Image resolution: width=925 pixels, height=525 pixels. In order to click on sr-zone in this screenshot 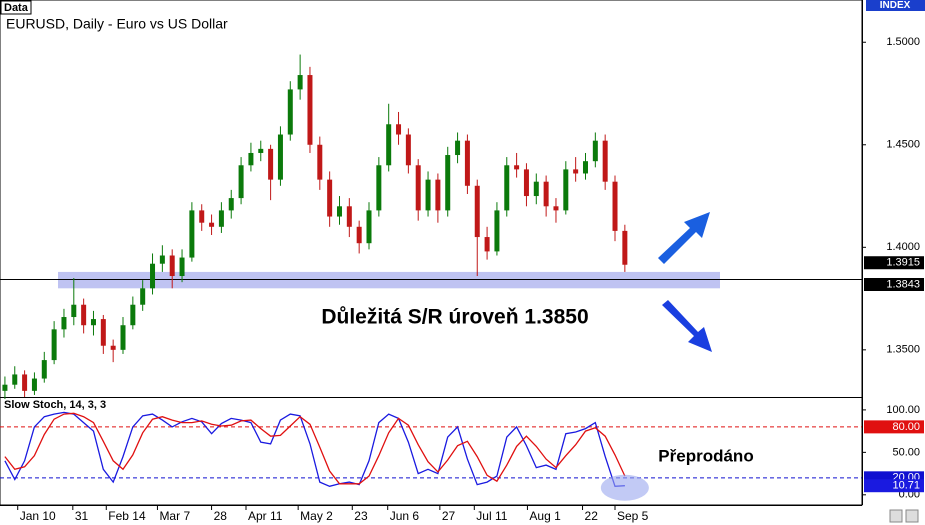, I will do `click(389, 280)`.